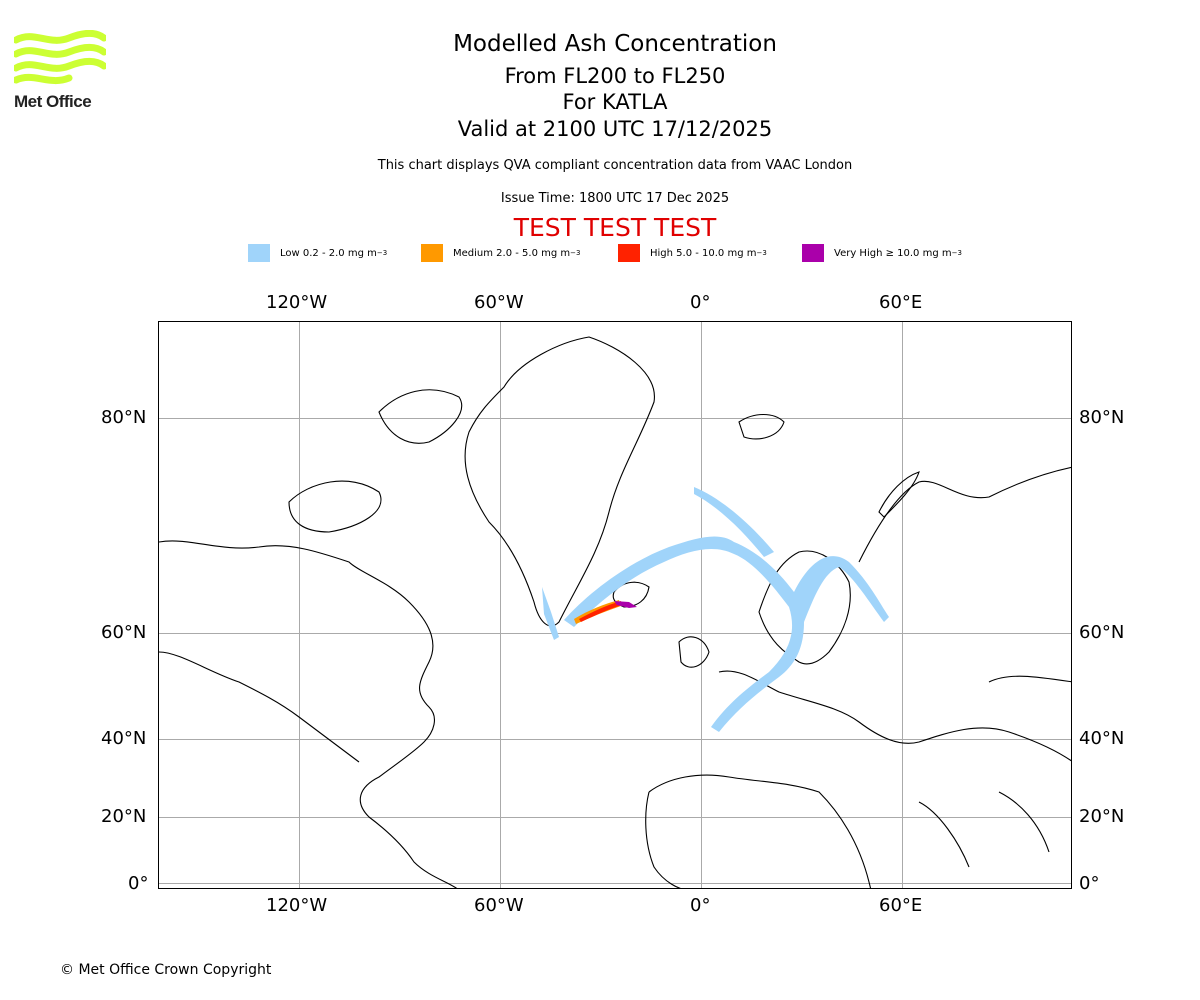  What do you see at coordinates (124, 417) in the screenshot?
I see `lat-label-left: 80°N` at bounding box center [124, 417].